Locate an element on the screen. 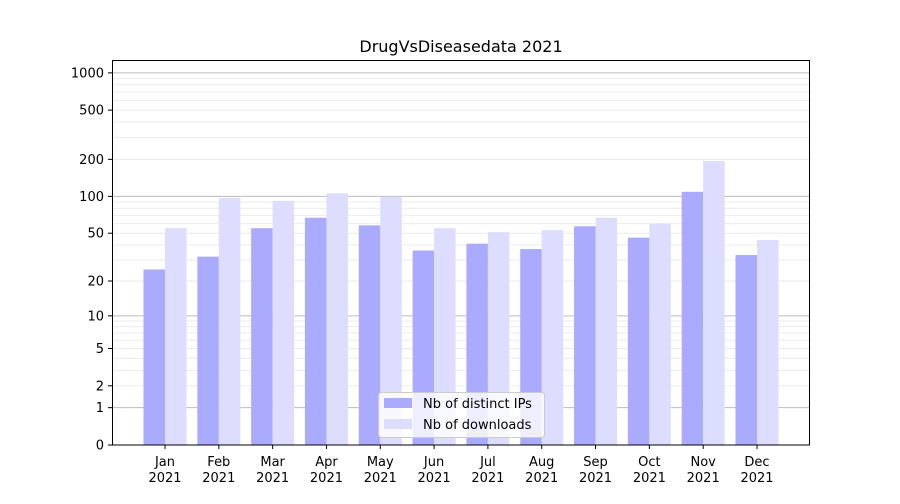 This screenshot has height=504, width=900. y-tick-label: 1 is located at coordinates (100, 408).